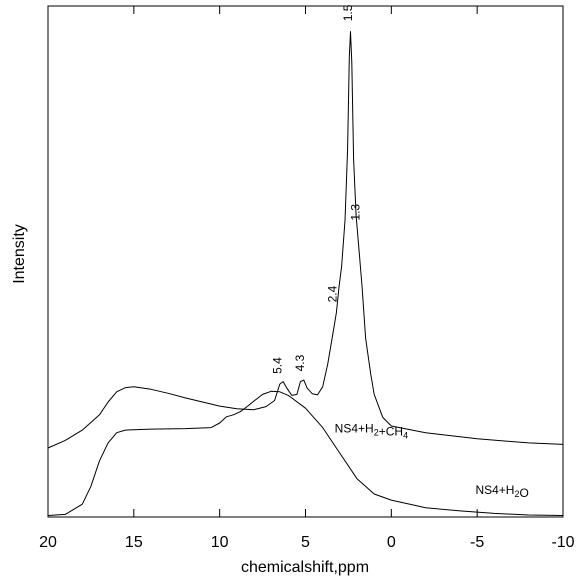 The image size is (579, 577). I want to click on x-tick-label: -10, so click(562, 542).